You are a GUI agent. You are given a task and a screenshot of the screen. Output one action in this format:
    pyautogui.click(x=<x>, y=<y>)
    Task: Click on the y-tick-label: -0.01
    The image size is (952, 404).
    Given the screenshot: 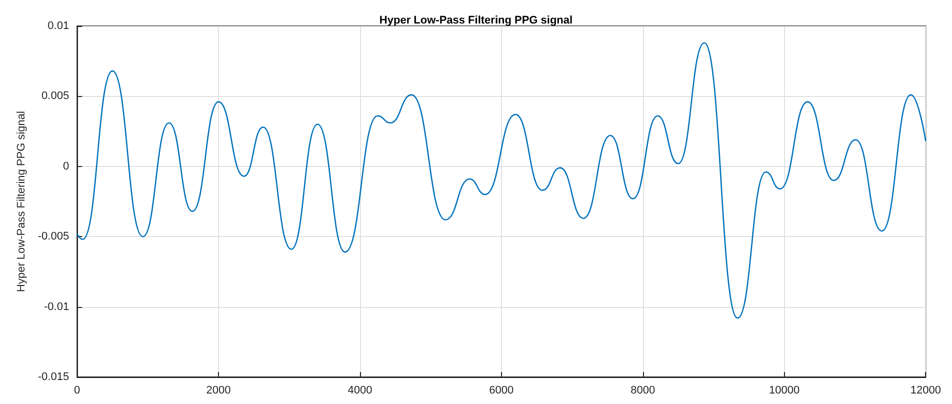 What is the action you would take?
    pyautogui.click(x=57, y=306)
    